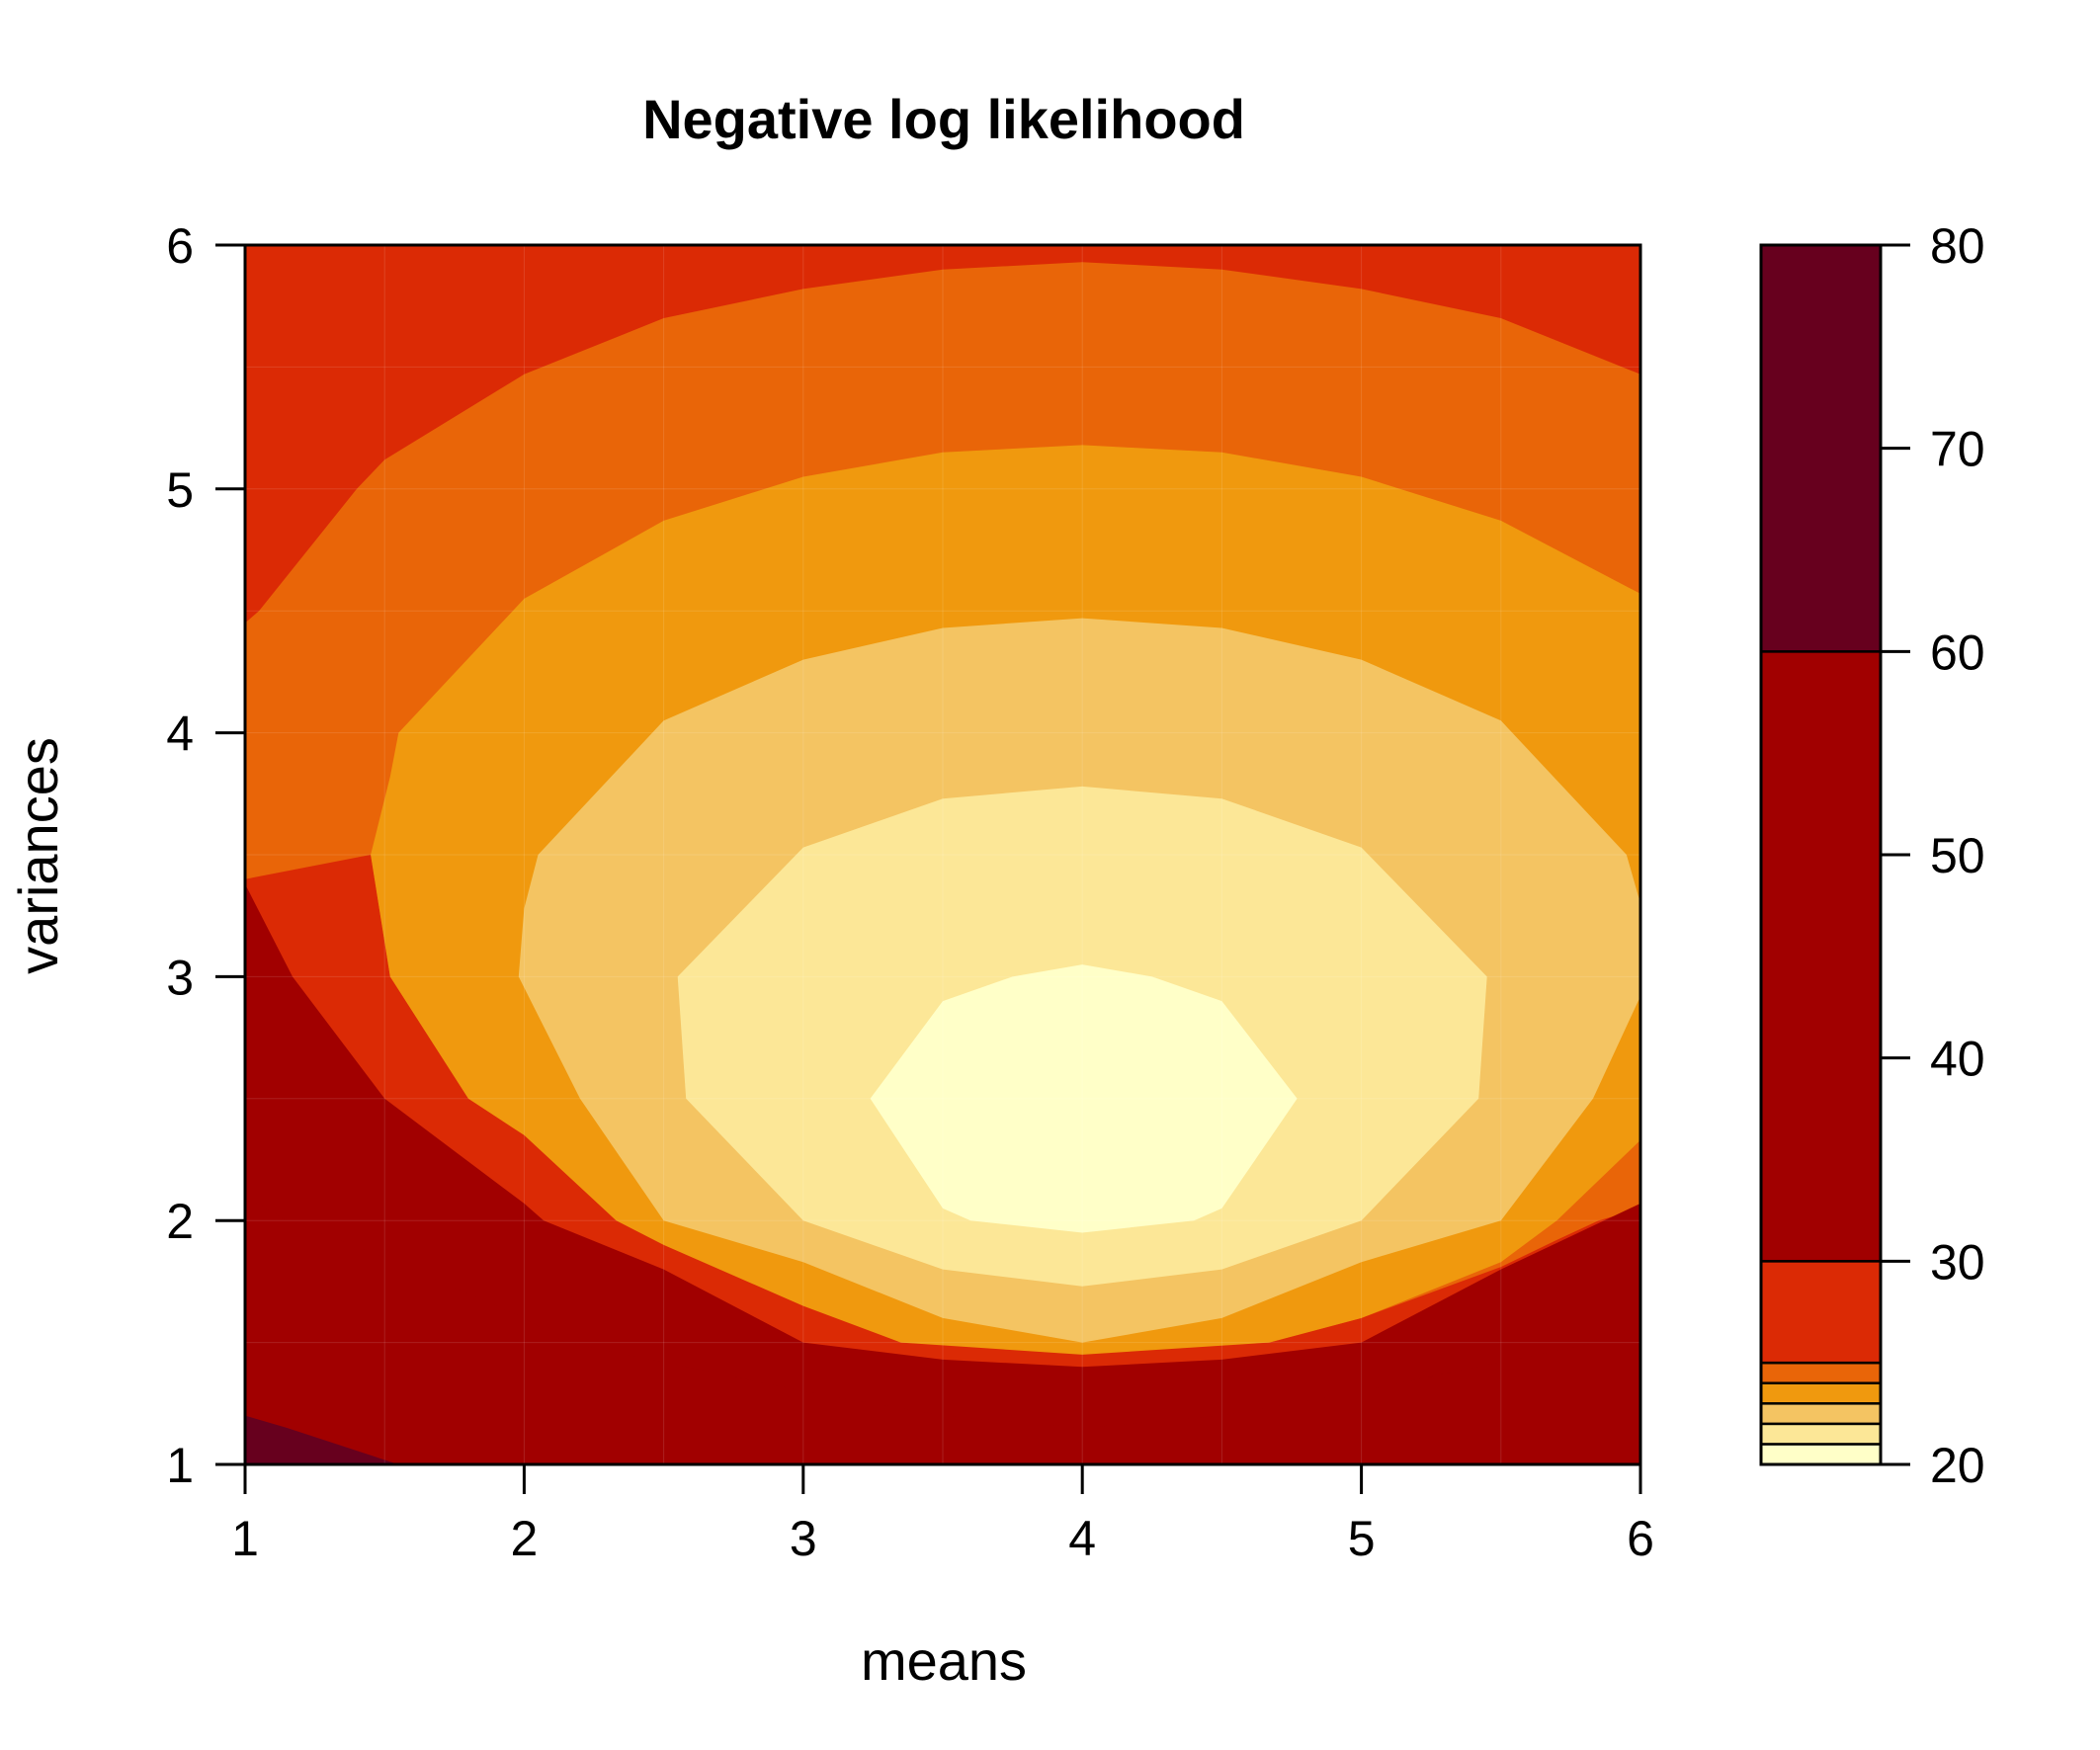  Describe the element at coordinates (180, 490) in the screenshot. I see `y-tick-label: 5` at that location.